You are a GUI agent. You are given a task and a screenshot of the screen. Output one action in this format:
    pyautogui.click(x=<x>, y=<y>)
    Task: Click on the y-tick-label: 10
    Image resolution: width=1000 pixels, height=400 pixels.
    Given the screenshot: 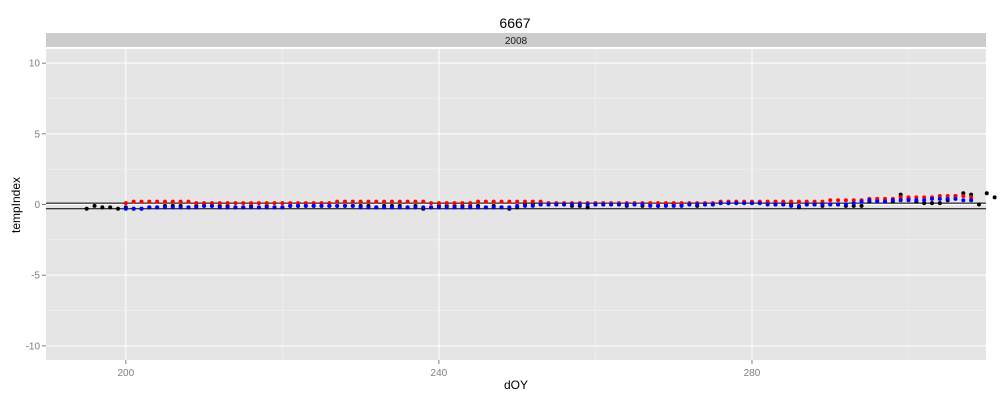 What is the action you would take?
    pyautogui.click(x=35, y=64)
    